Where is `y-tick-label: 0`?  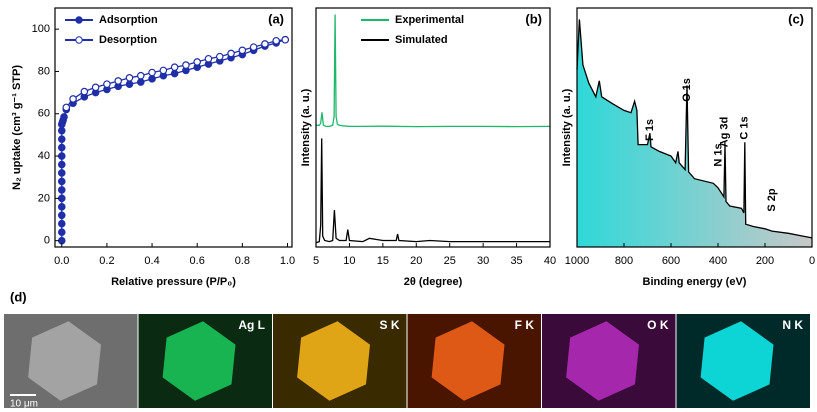
y-tick-label: 0 is located at coordinates (47, 241).